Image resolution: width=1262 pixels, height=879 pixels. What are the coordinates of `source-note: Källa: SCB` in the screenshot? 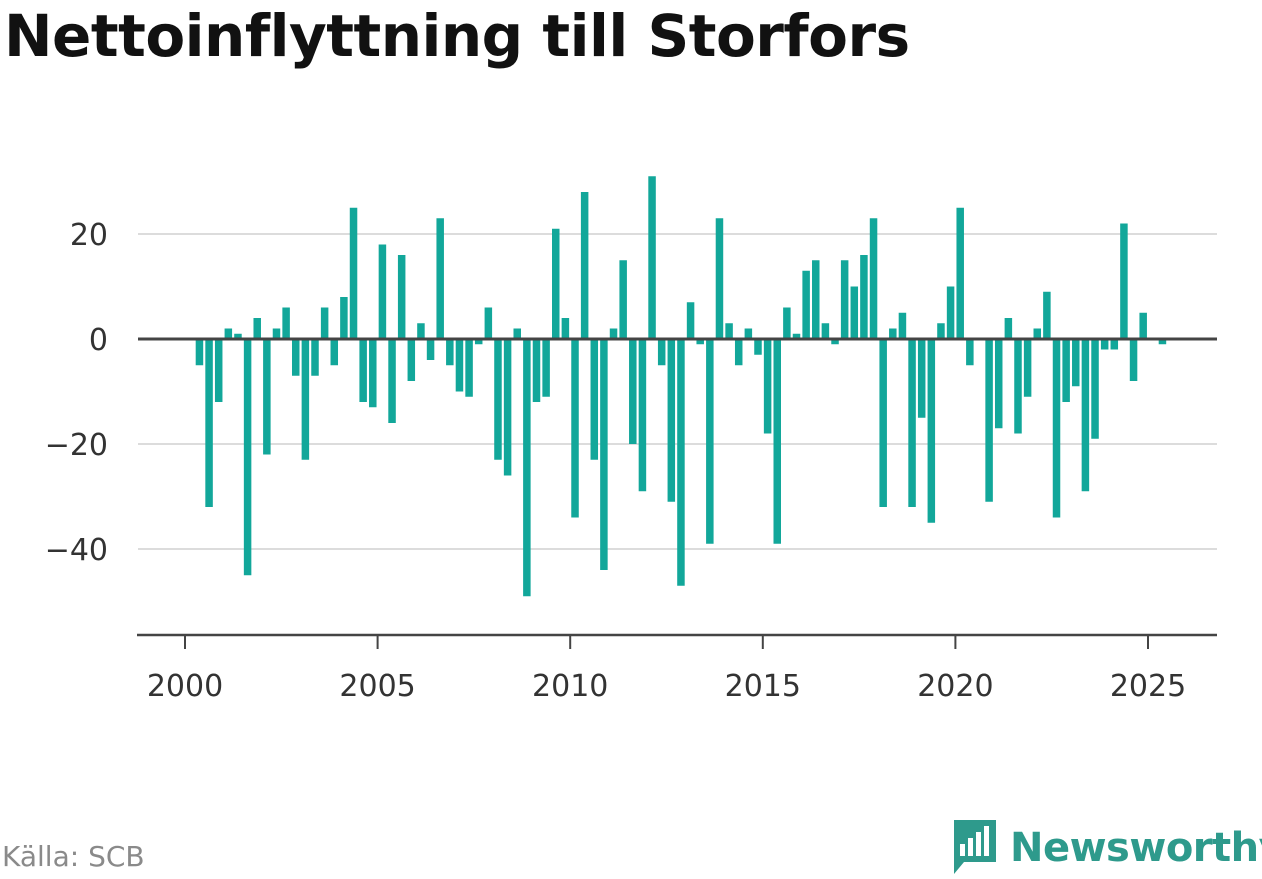 It's located at (73, 856).